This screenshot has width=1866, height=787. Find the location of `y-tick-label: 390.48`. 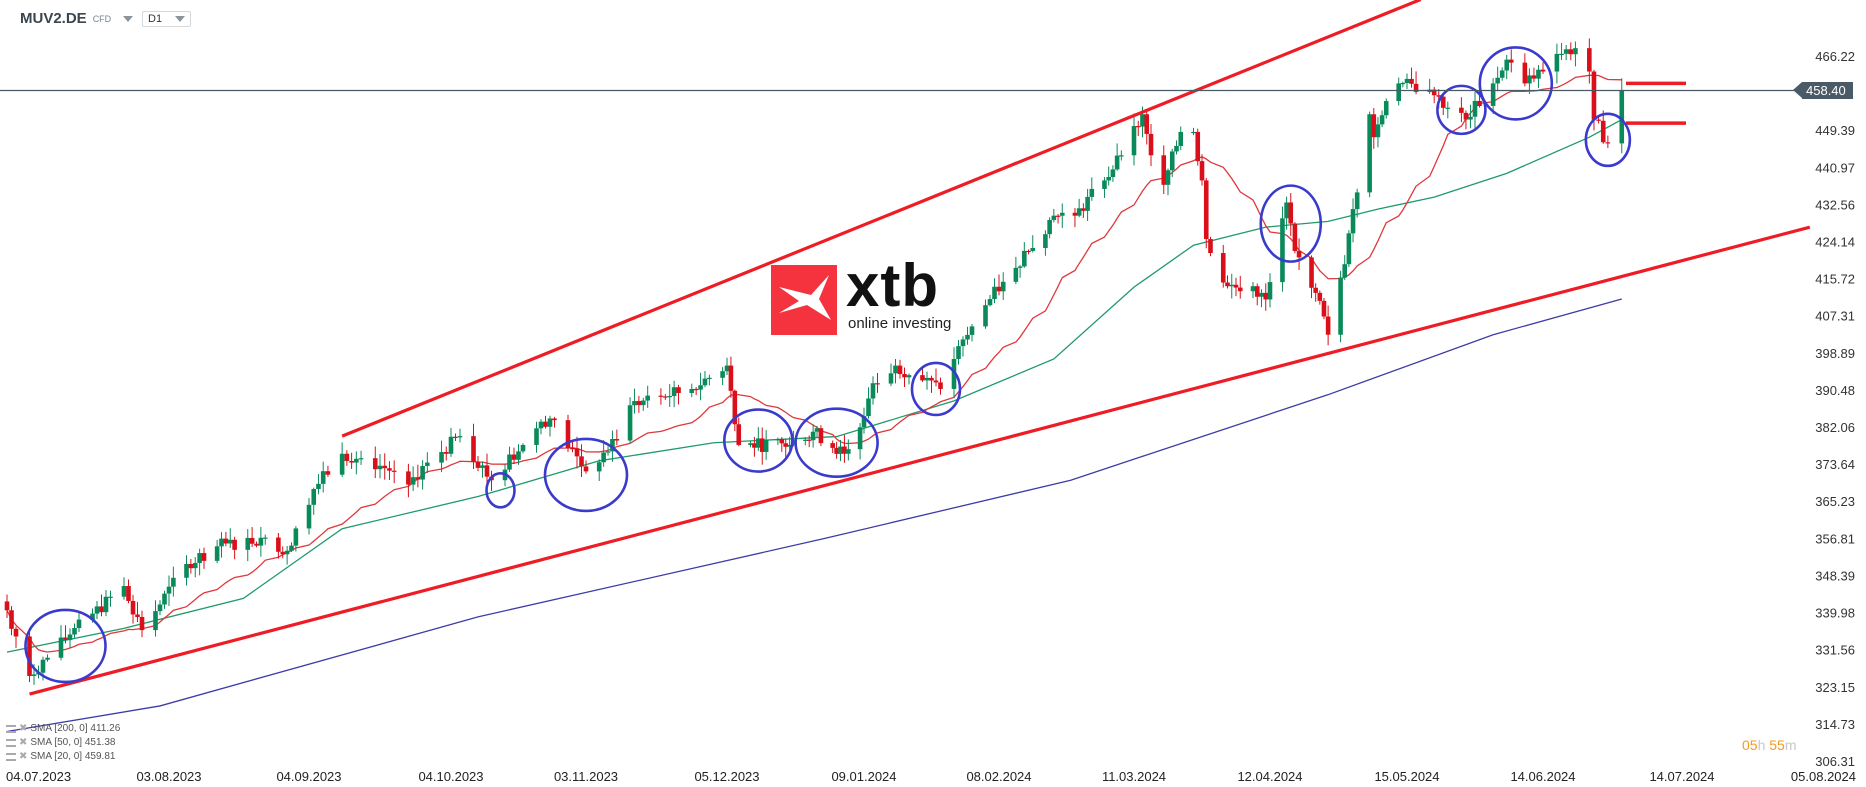

y-tick-label: 390.48 is located at coordinates (1835, 390).